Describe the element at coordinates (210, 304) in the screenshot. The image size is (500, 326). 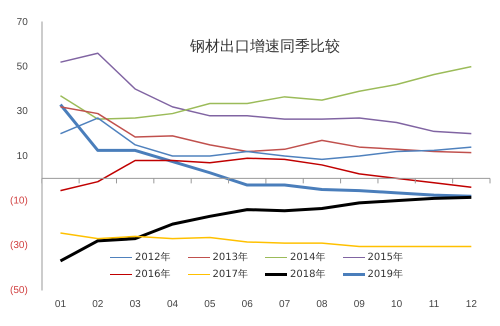
I see `x-tick-label: 05` at that location.